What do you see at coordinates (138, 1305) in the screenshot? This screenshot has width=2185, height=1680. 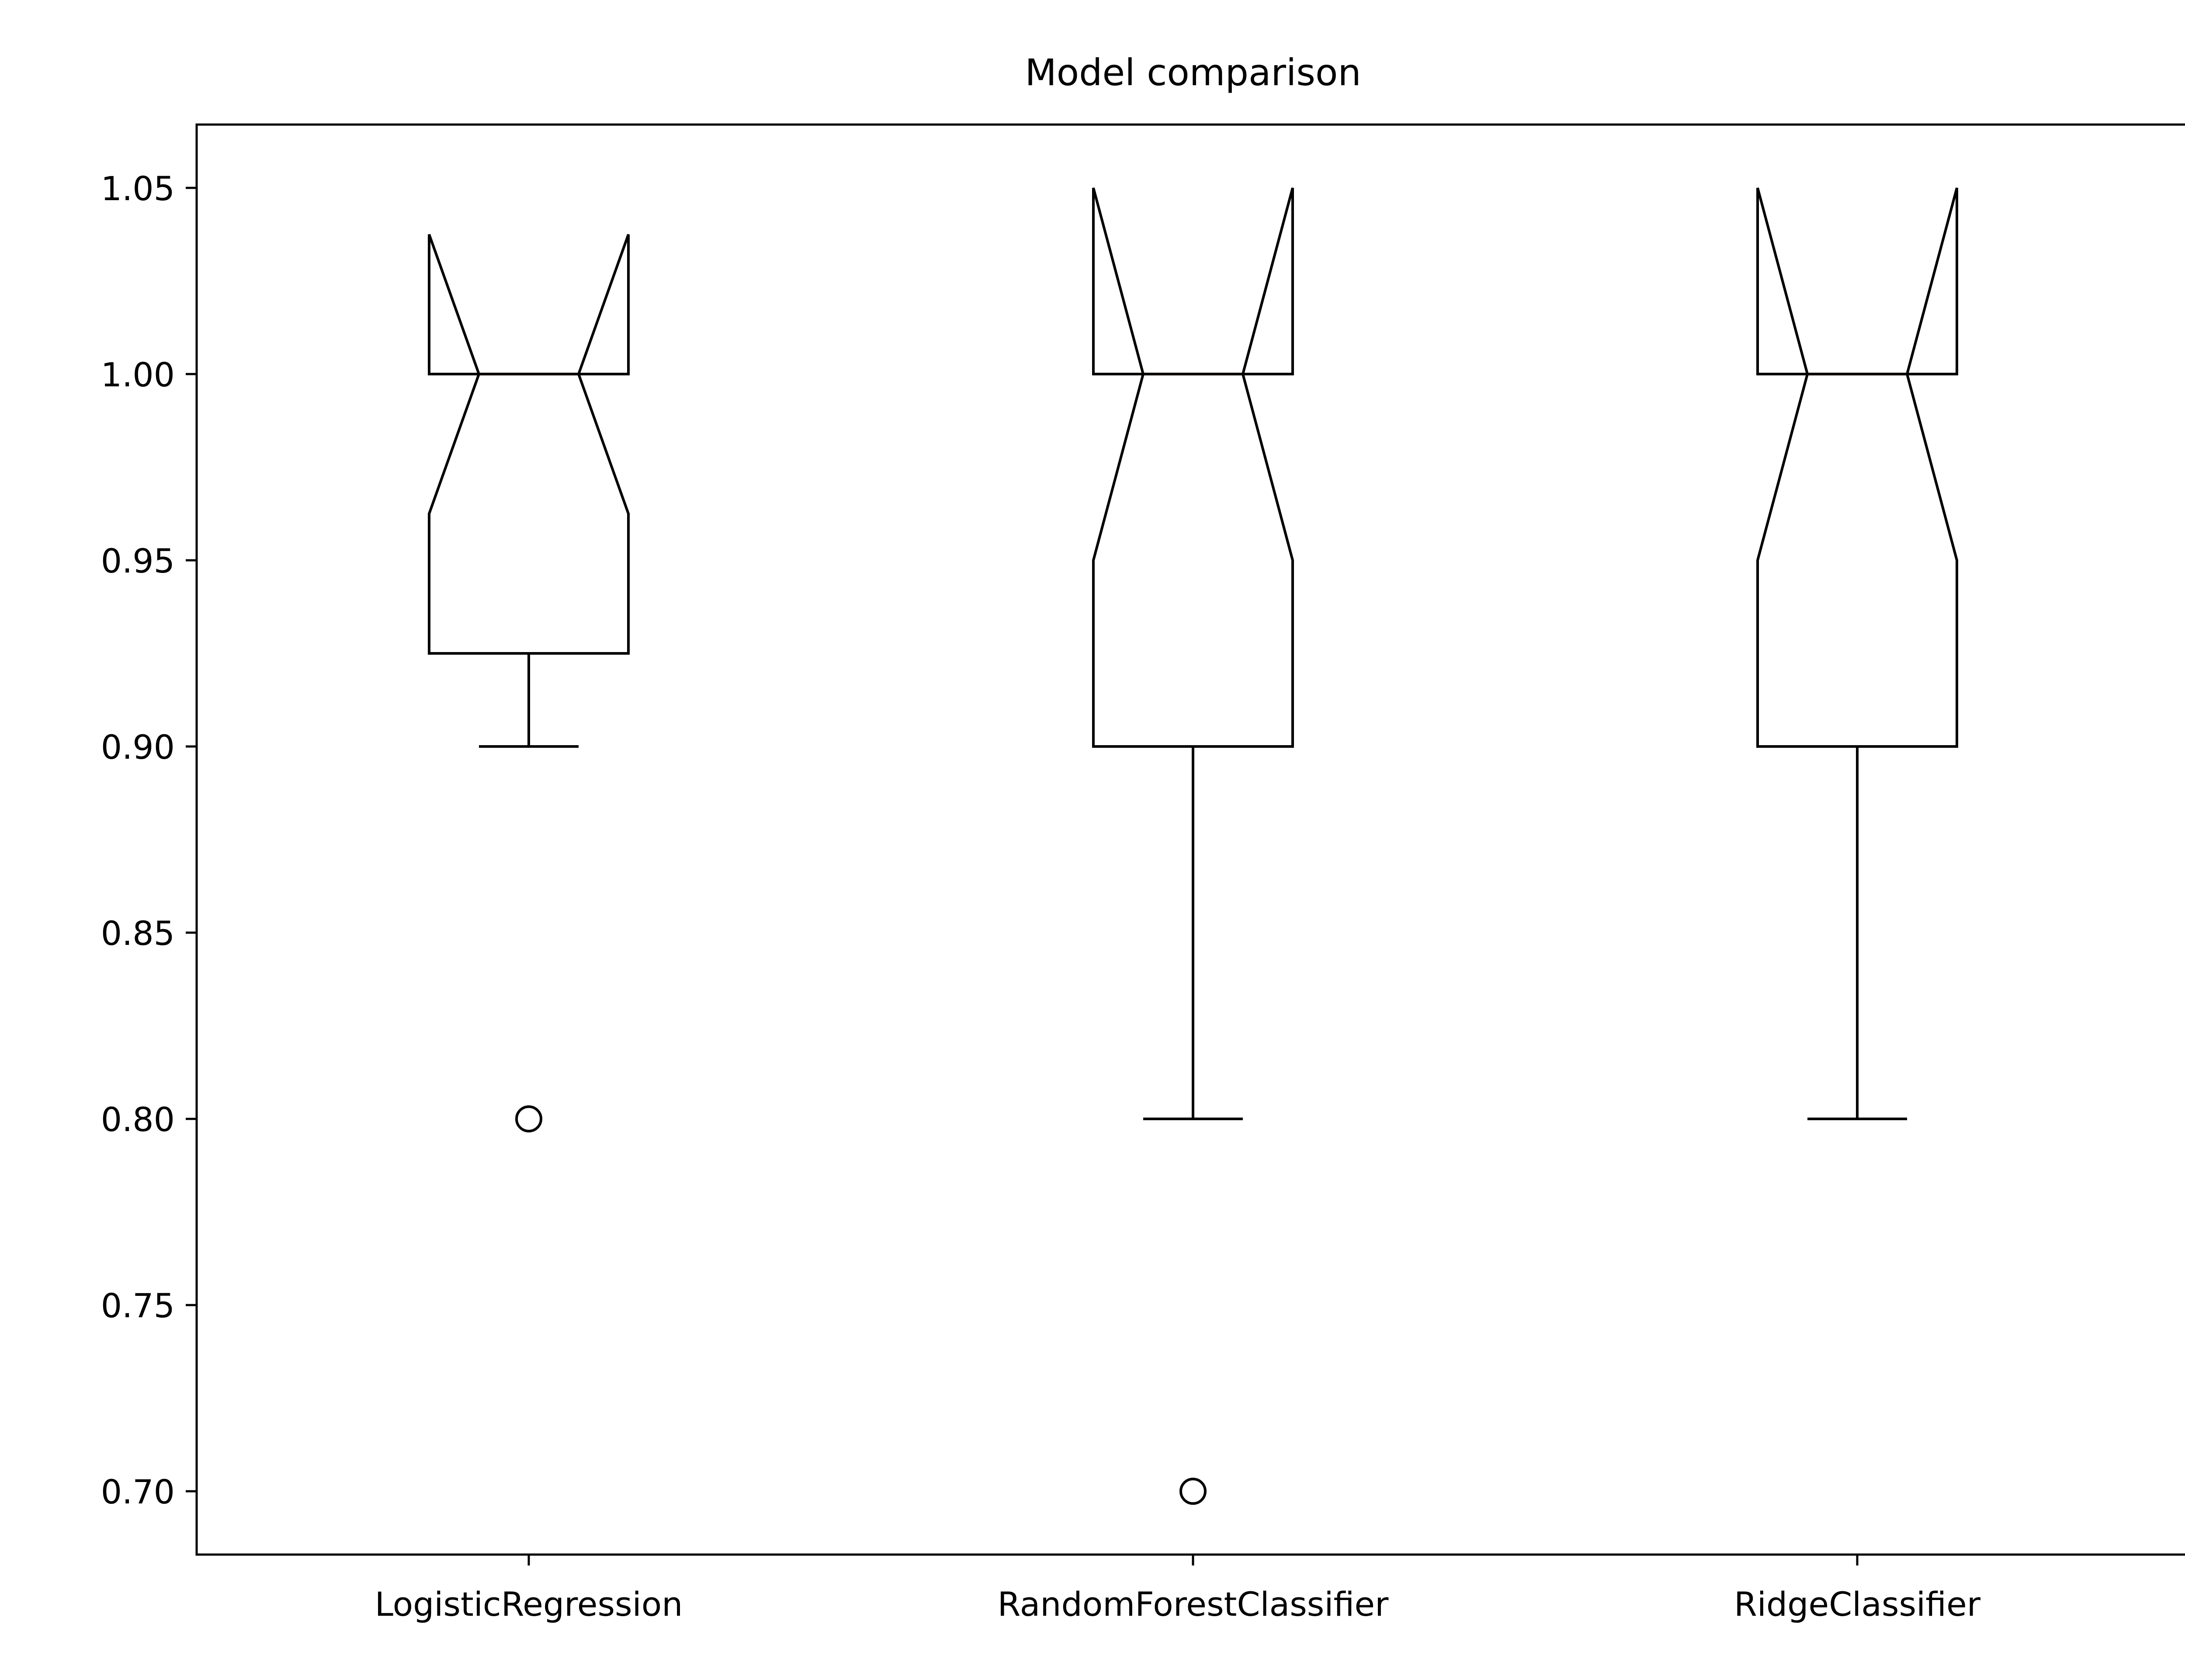 I see `y-tick-label: 0.75` at bounding box center [138, 1305].